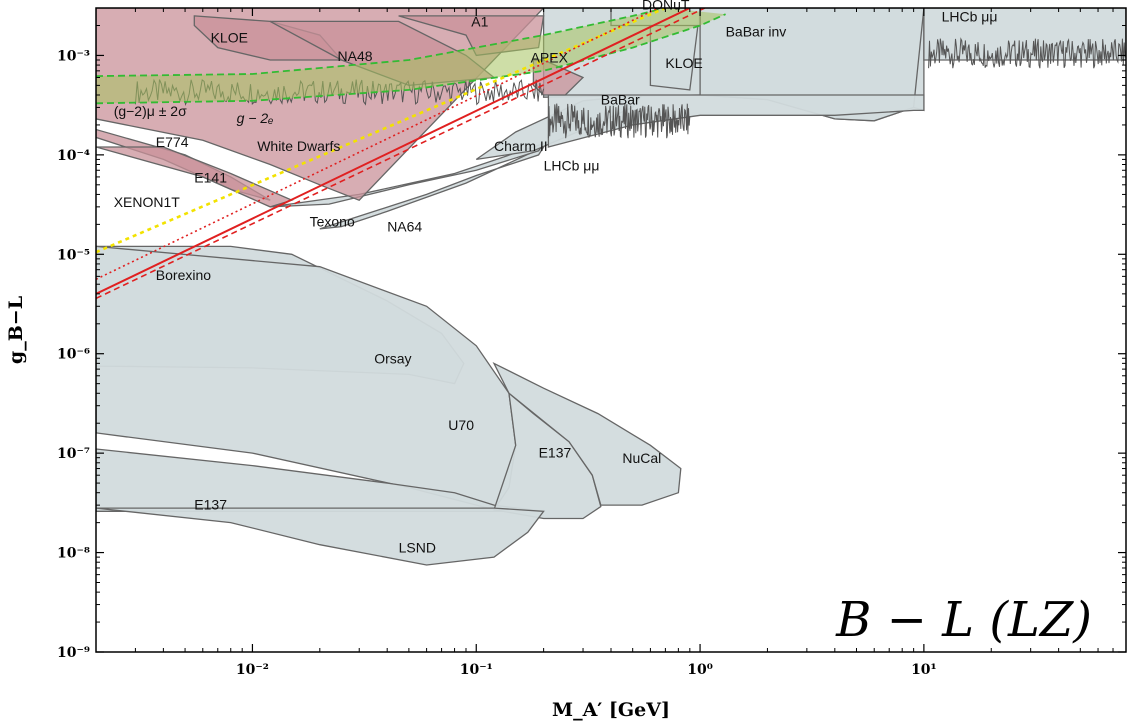 The width and height of the screenshot is (1140, 727). Describe the element at coordinates (620, 100) in the screenshot. I see `label-babar: BaBar` at that location.